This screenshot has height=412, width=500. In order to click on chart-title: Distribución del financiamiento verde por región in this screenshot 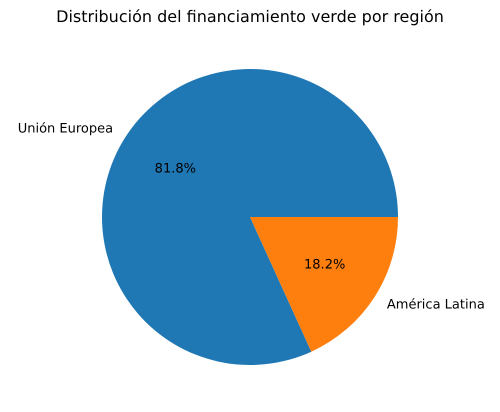, I will do `click(250, 16)`.